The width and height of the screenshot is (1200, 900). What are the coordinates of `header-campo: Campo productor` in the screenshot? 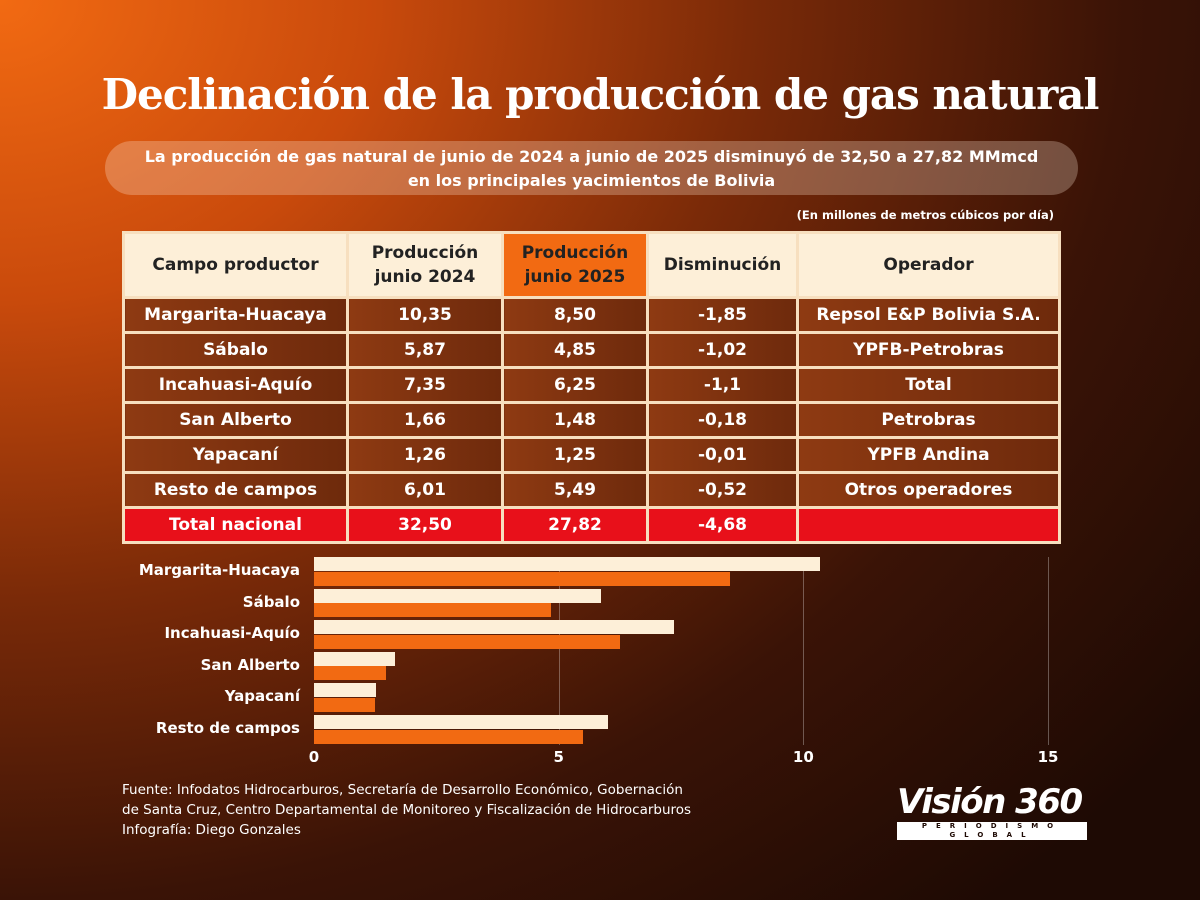 It's located at (235, 265).